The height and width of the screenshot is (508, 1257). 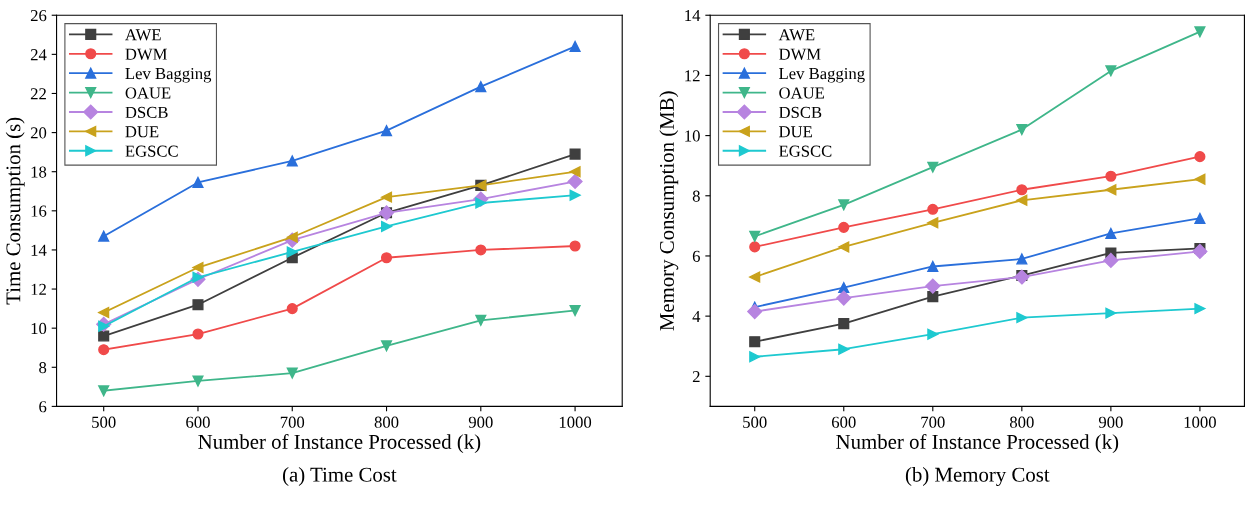 What do you see at coordinates (38, 55) in the screenshot?
I see `y-tick-label: 24` at bounding box center [38, 55].